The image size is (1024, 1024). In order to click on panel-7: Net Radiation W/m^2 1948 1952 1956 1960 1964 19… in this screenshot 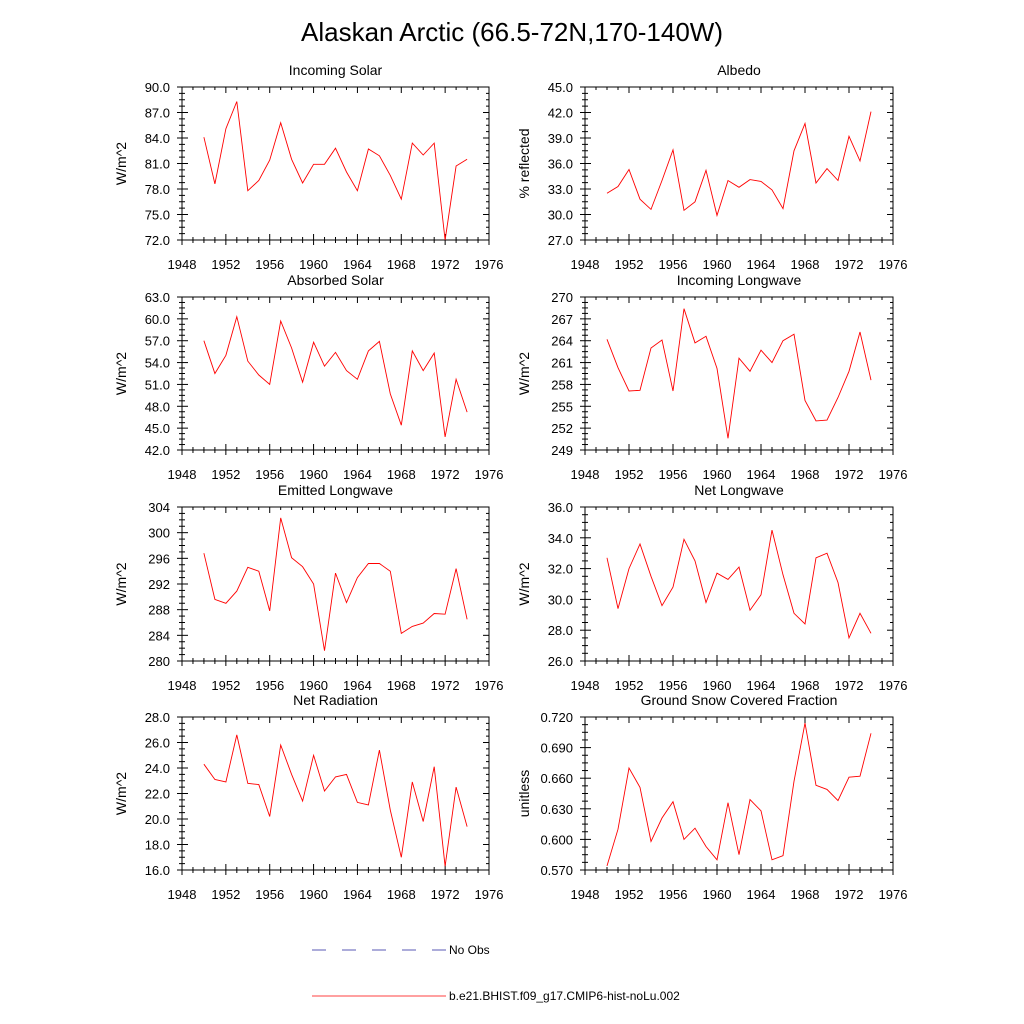, I will do `click(308, 797)`.